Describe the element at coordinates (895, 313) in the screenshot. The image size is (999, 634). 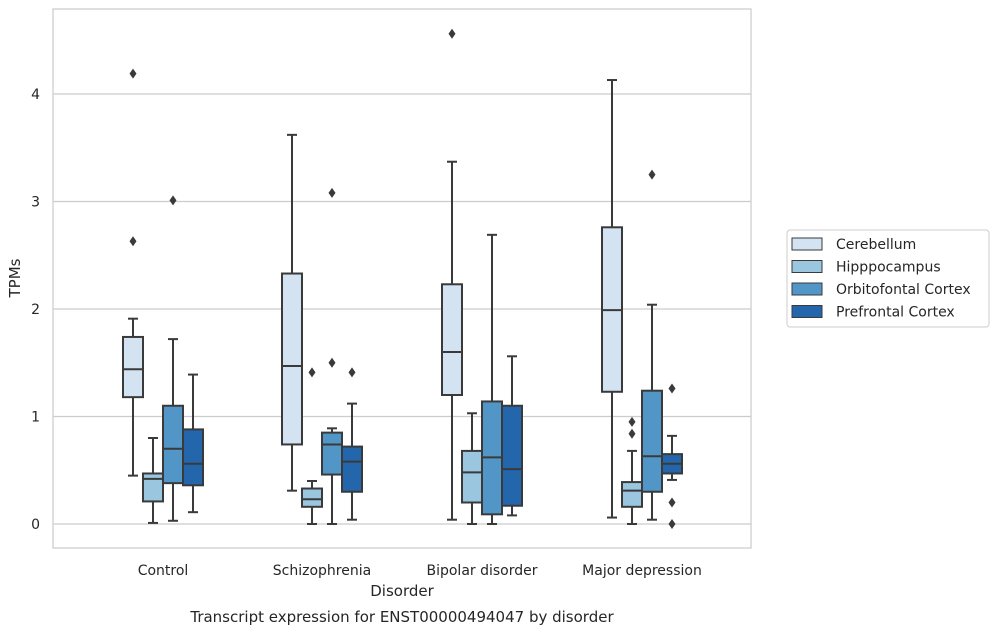
I see `legend-label: Prefrontal Cortex` at that location.